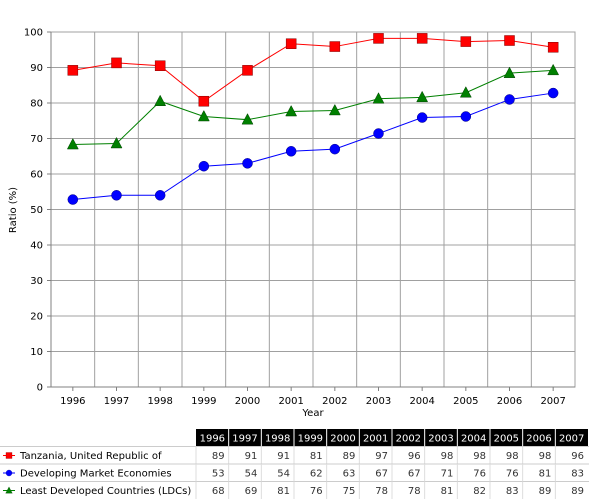  What do you see at coordinates (381, 456) in the screenshot?
I see `table-cell: 97` at bounding box center [381, 456].